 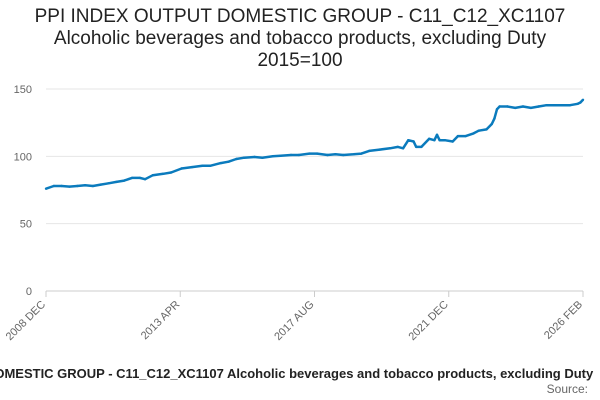 What do you see at coordinates (26, 225) in the screenshot?
I see `y-tick-label: 50` at bounding box center [26, 225].